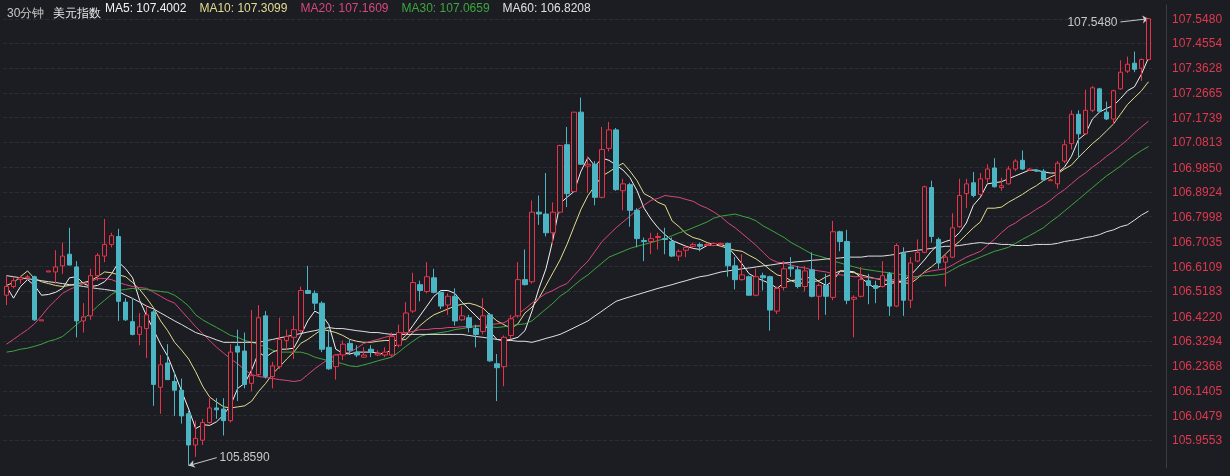 The height and width of the screenshot is (476, 1230). Describe the element at coordinates (1197, 43) in the screenshot. I see `y-tick-label: 107.4554` at that location.